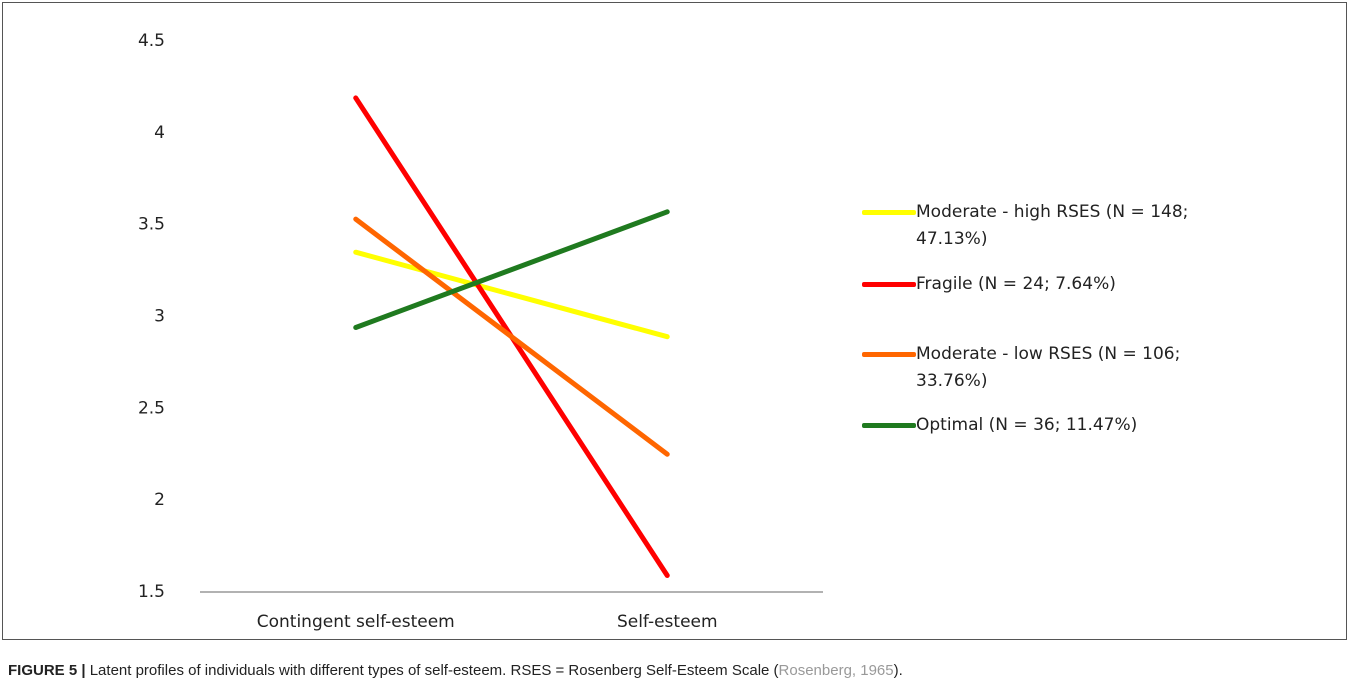  Describe the element at coordinates (1052, 225) in the screenshot. I see `legend-label: Moderate - high RSES (N = 148; 47.13%)` at that location.